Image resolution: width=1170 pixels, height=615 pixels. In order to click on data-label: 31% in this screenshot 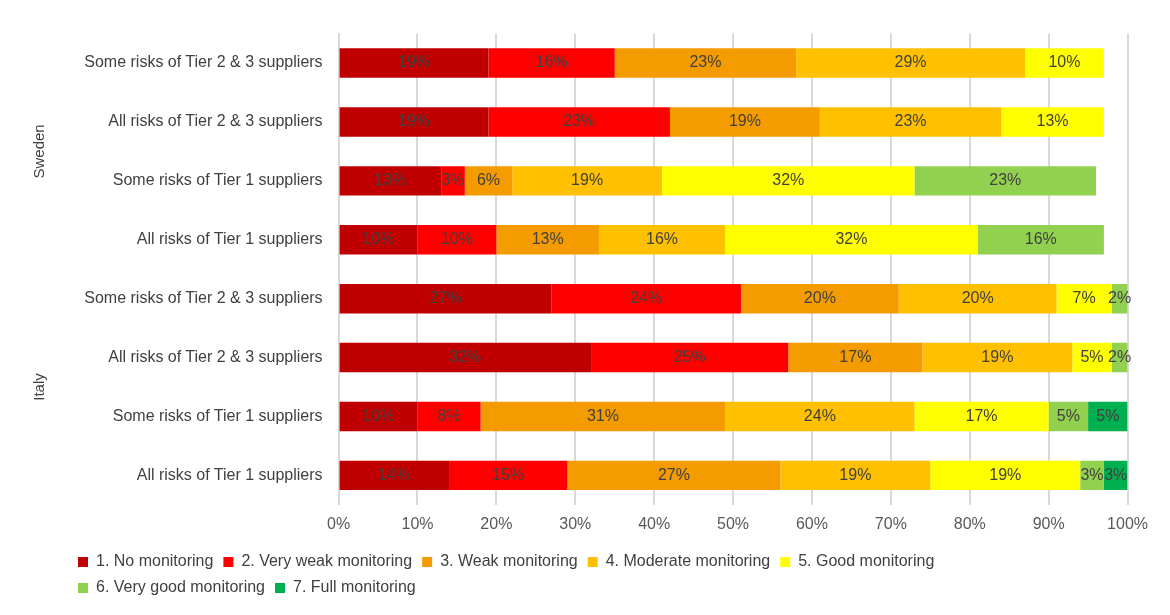, I will do `click(602, 415)`.